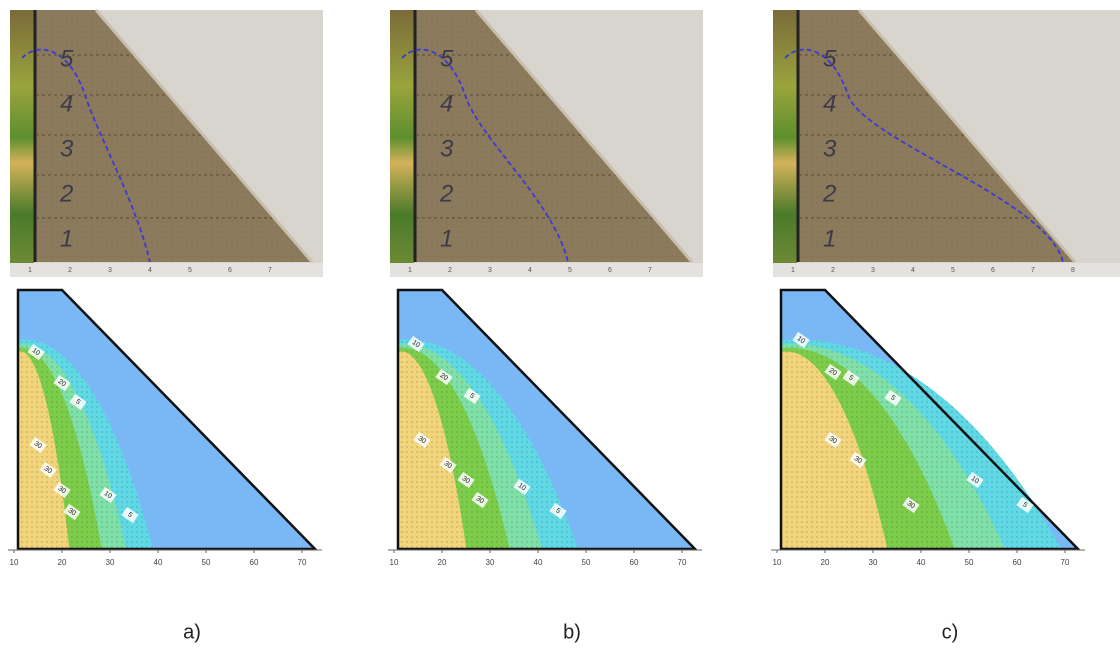  Describe the element at coordinates (950, 632) in the screenshot. I see `caption: c)` at that location.